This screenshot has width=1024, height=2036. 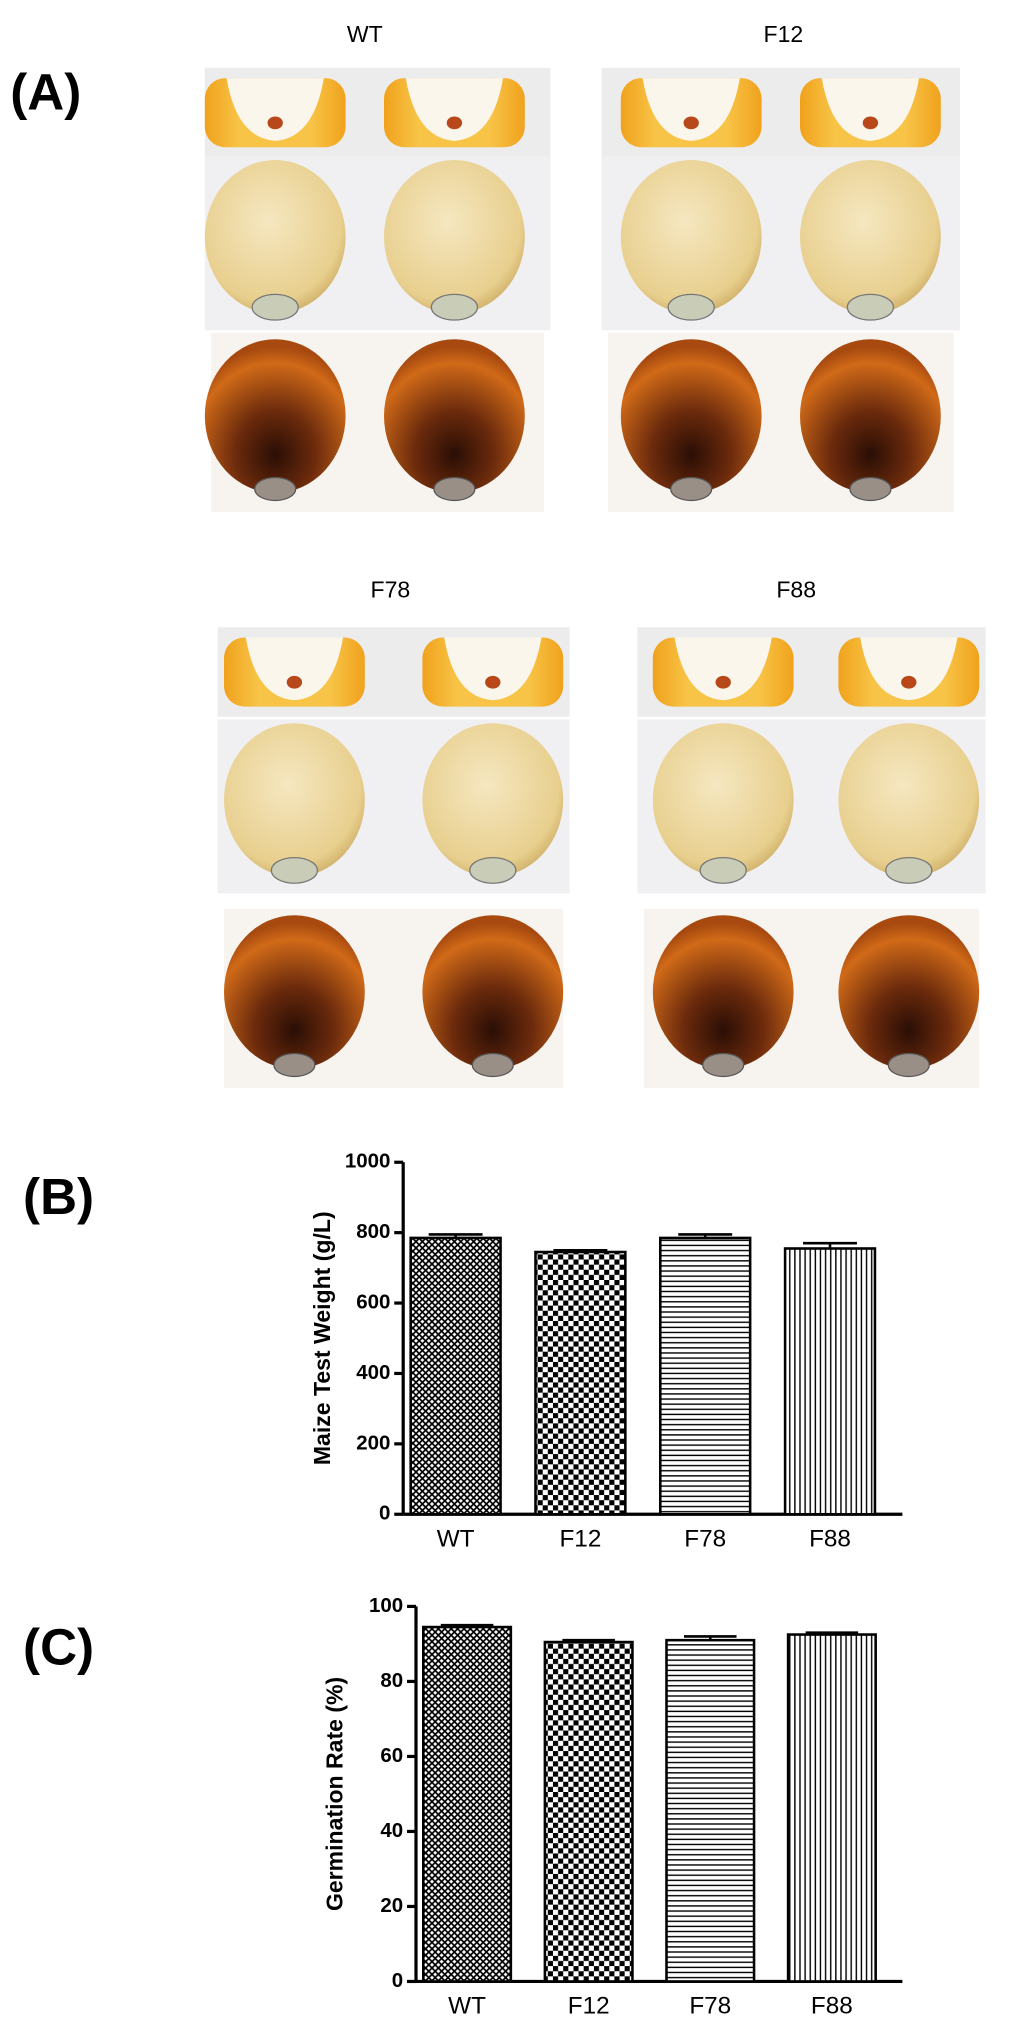 I want to click on y-axis-label: Germination Rate (%), so click(x=335, y=1794).